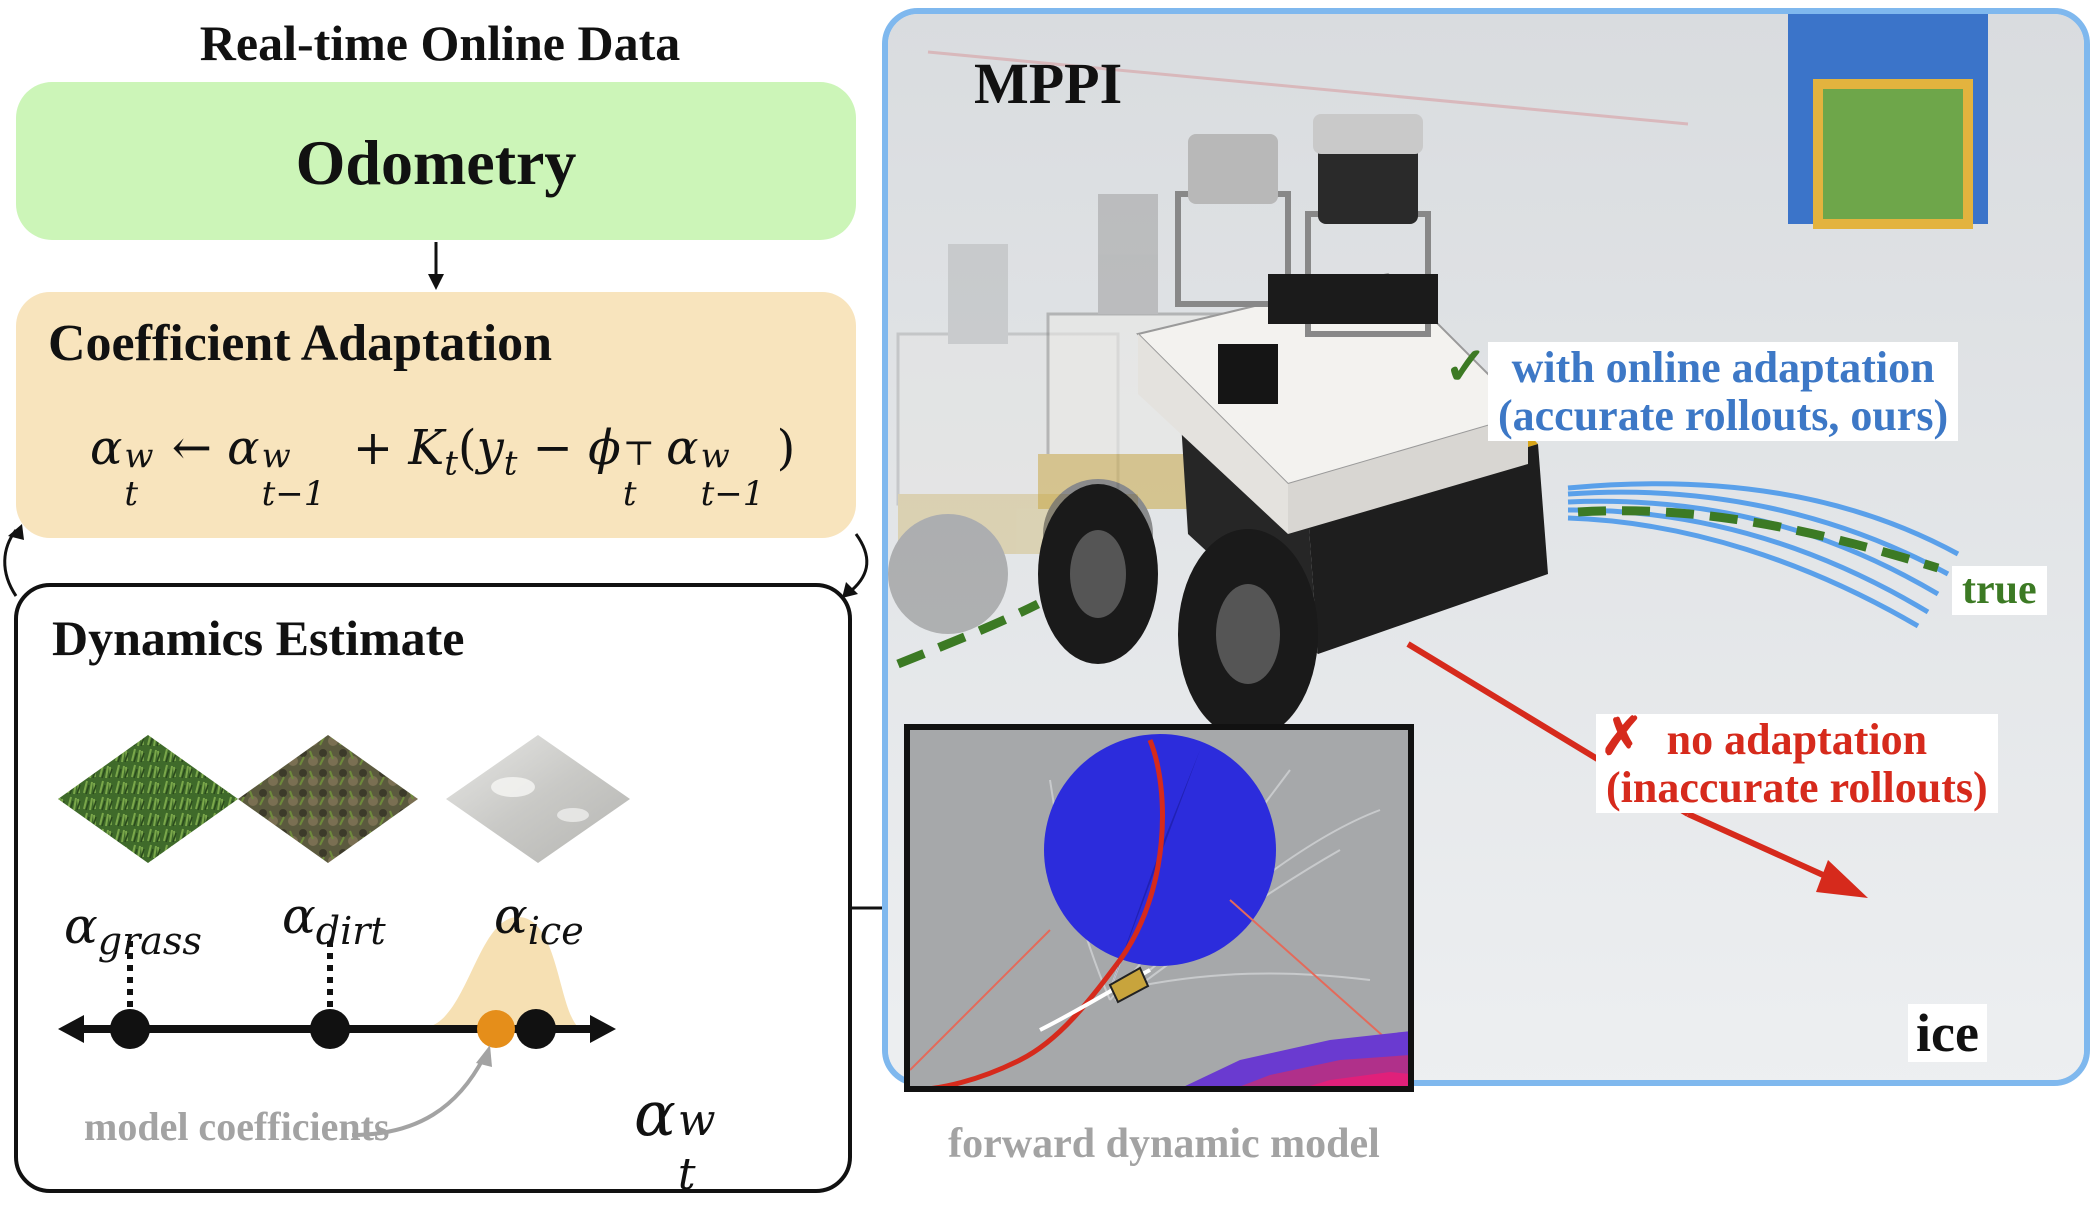  Describe the element at coordinates (1622, 737) in the screenshot. I see `cross-icon: ✗` at that location.